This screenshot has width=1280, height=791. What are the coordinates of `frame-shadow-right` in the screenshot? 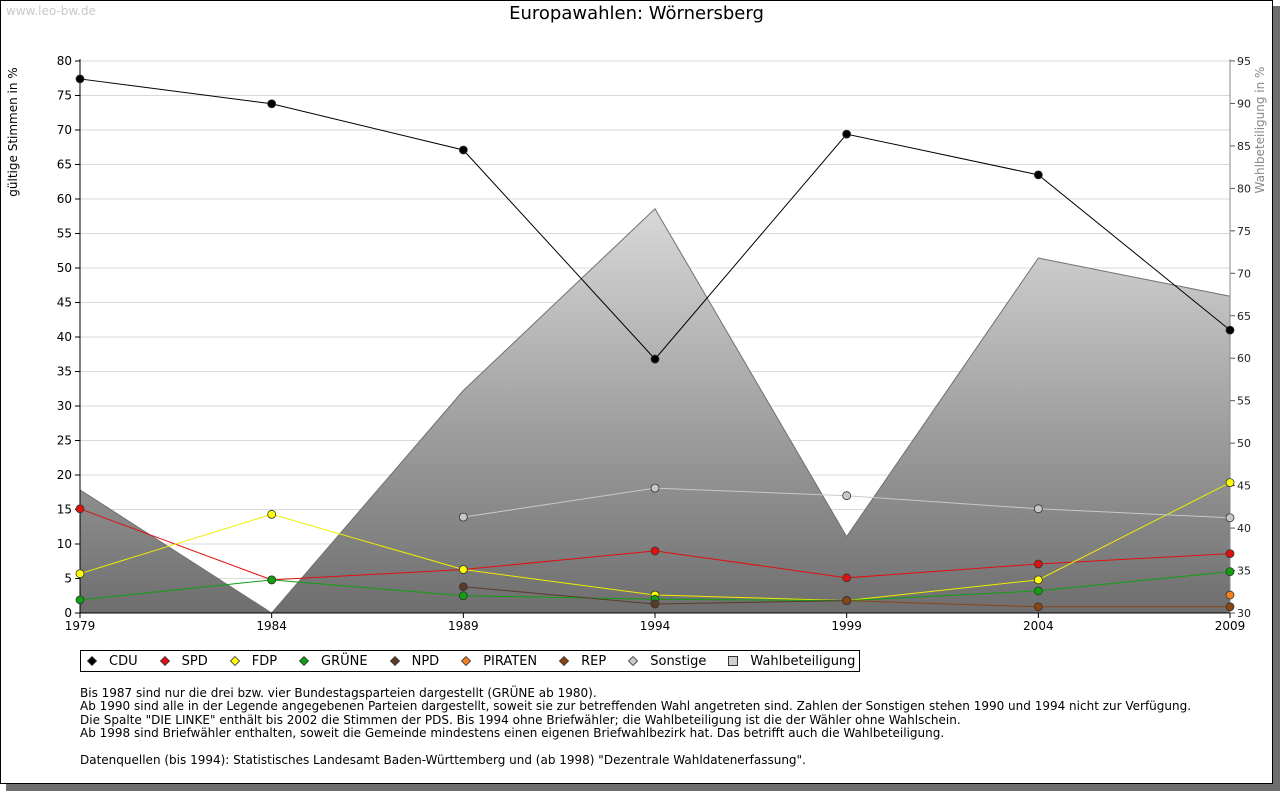 It's located at (1276, 398).